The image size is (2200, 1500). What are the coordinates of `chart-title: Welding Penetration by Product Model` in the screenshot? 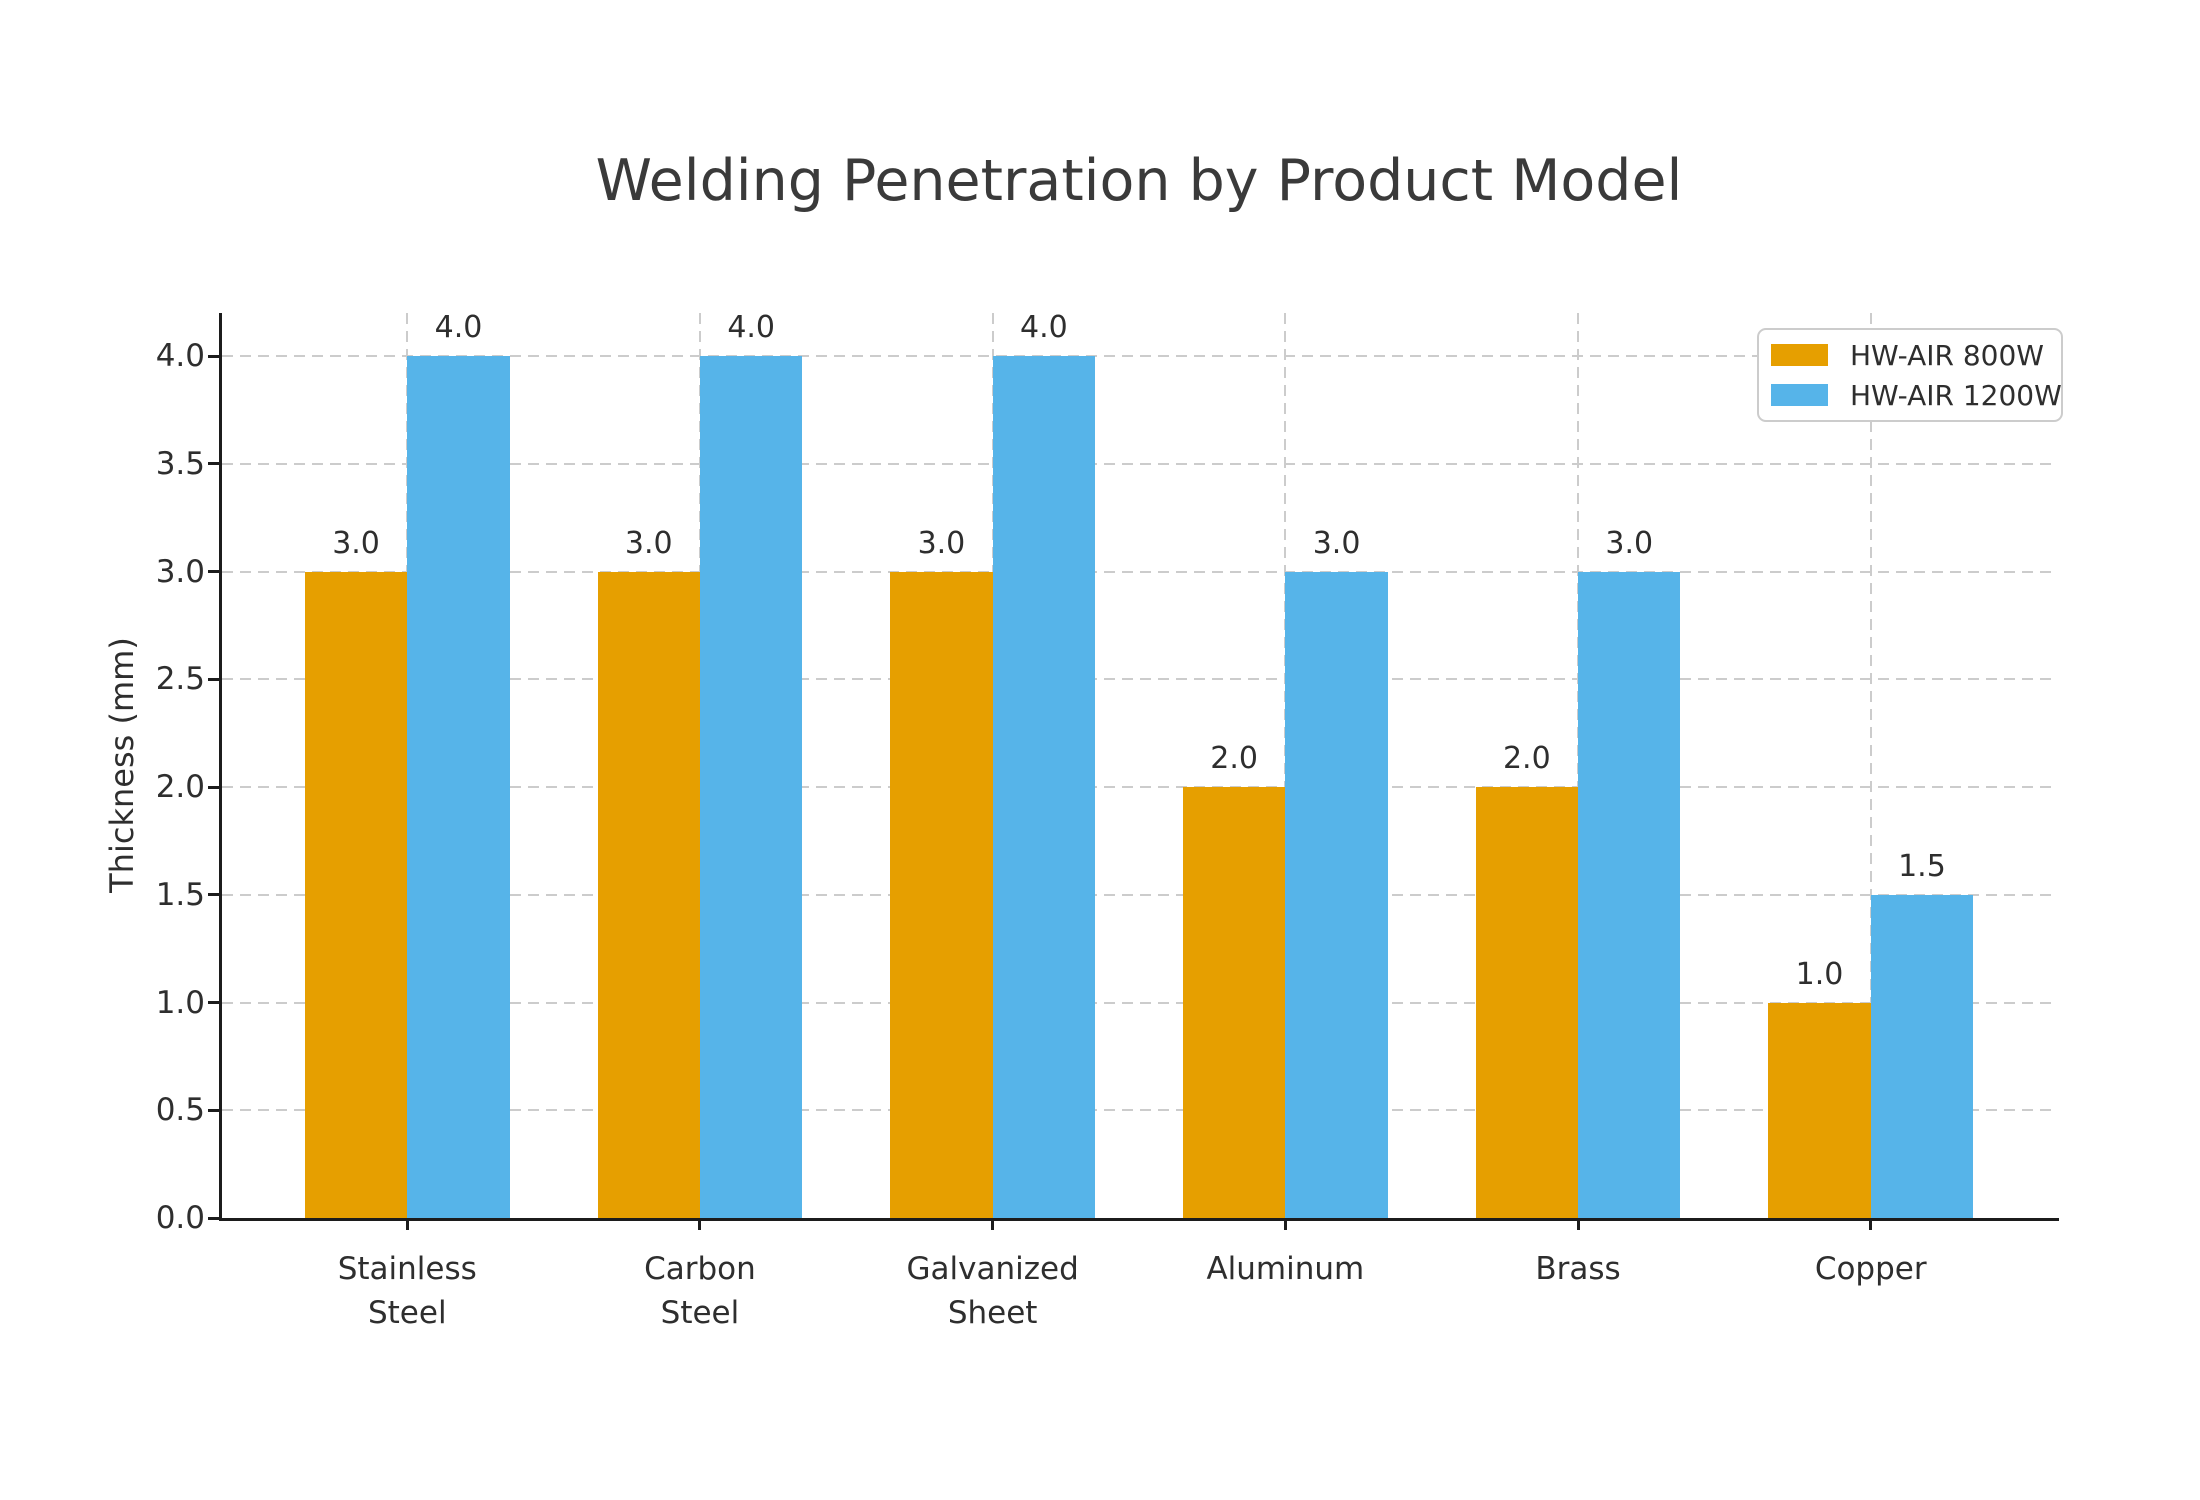 It's located at (1139, 181).